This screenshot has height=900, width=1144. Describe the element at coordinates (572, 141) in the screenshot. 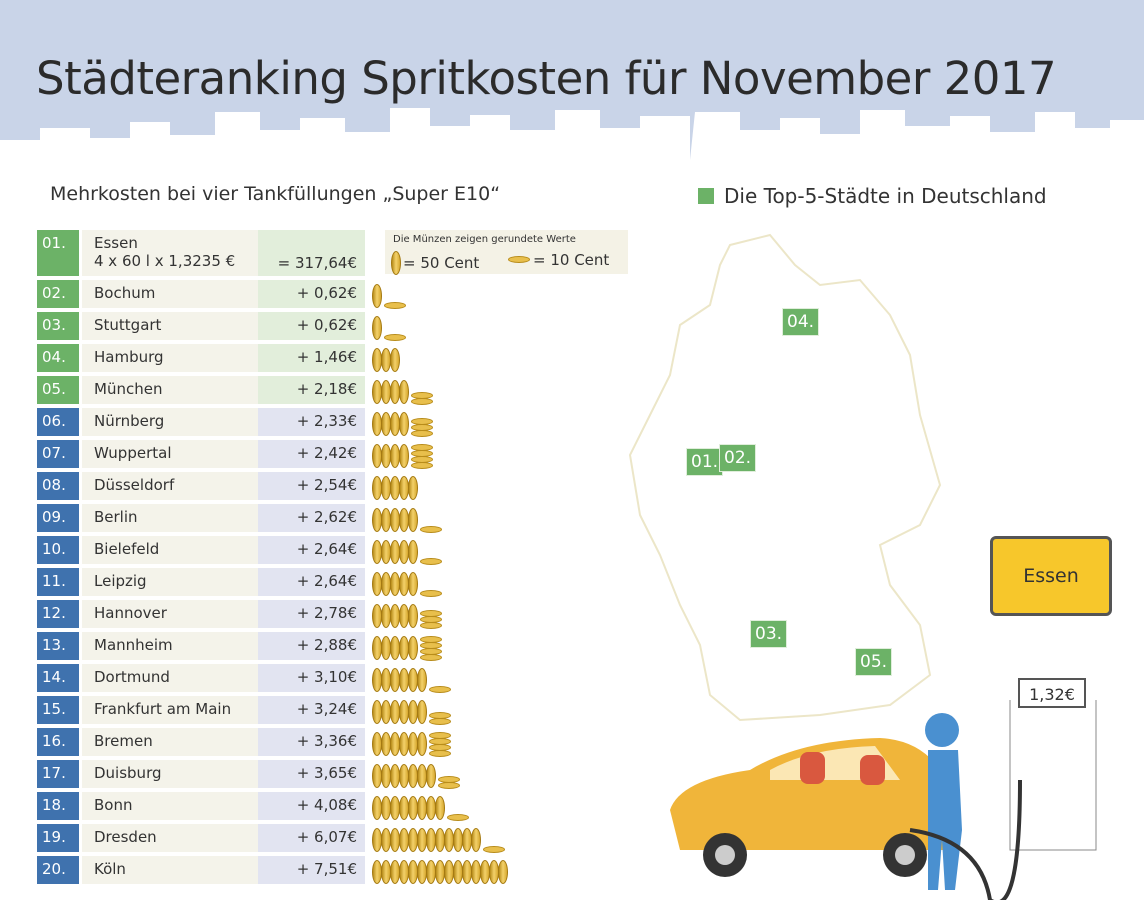

I see `skyline-illustration` at that location.